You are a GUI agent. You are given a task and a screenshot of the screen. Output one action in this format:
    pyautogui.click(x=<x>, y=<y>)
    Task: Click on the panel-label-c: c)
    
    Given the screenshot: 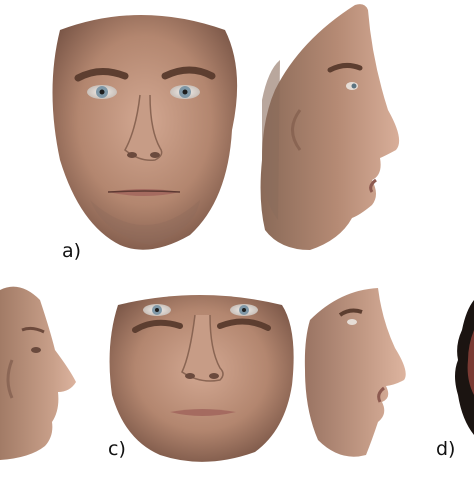 What is the action you would take?
    pyautogui.click(x=117, y=449)
    